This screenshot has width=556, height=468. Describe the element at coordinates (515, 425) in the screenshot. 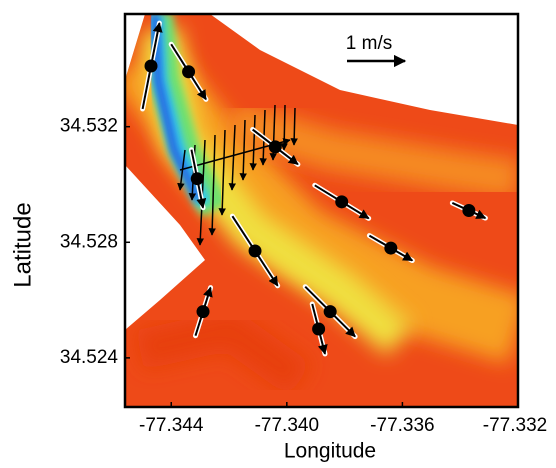

I see `x-tick-label: -77.332` at that location.